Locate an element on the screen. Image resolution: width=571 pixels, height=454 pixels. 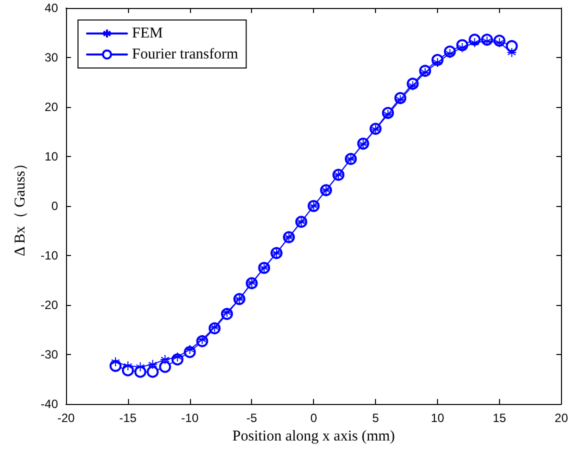
x-tick-label: 0 is located at coordinates (314, 418).